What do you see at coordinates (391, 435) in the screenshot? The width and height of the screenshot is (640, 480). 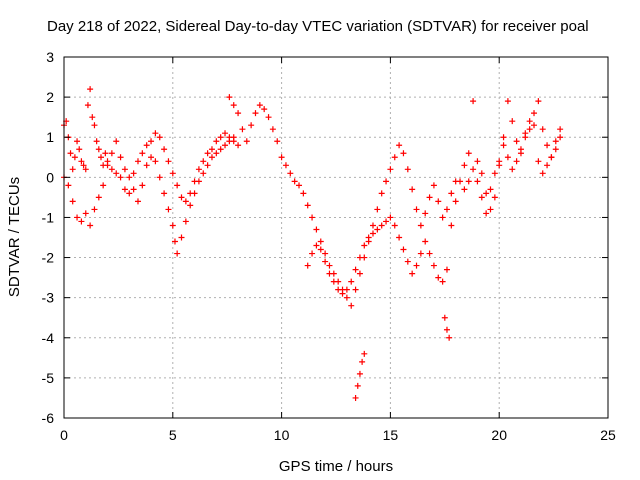 I see `x-tick-label: 15` at bounding box center [391, 435].